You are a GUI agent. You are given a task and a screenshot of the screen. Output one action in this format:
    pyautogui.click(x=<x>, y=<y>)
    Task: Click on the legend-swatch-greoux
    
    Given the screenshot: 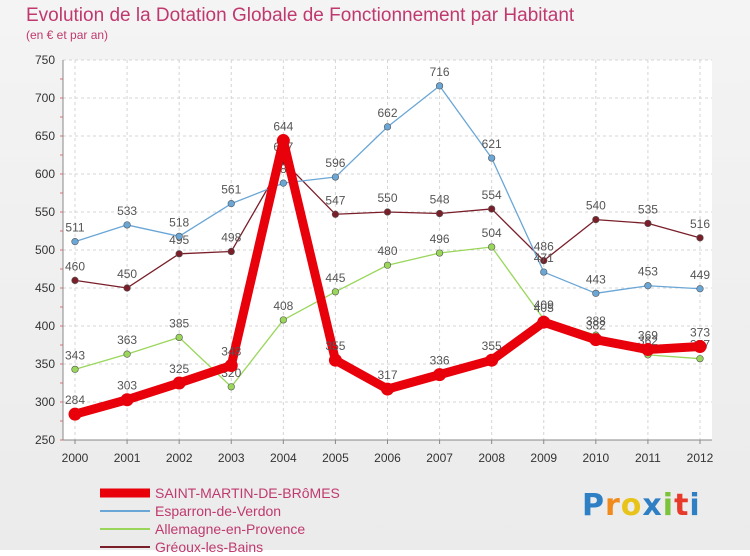 What is the action you would take?
    pyautogui.click(x=125, y=547)
    